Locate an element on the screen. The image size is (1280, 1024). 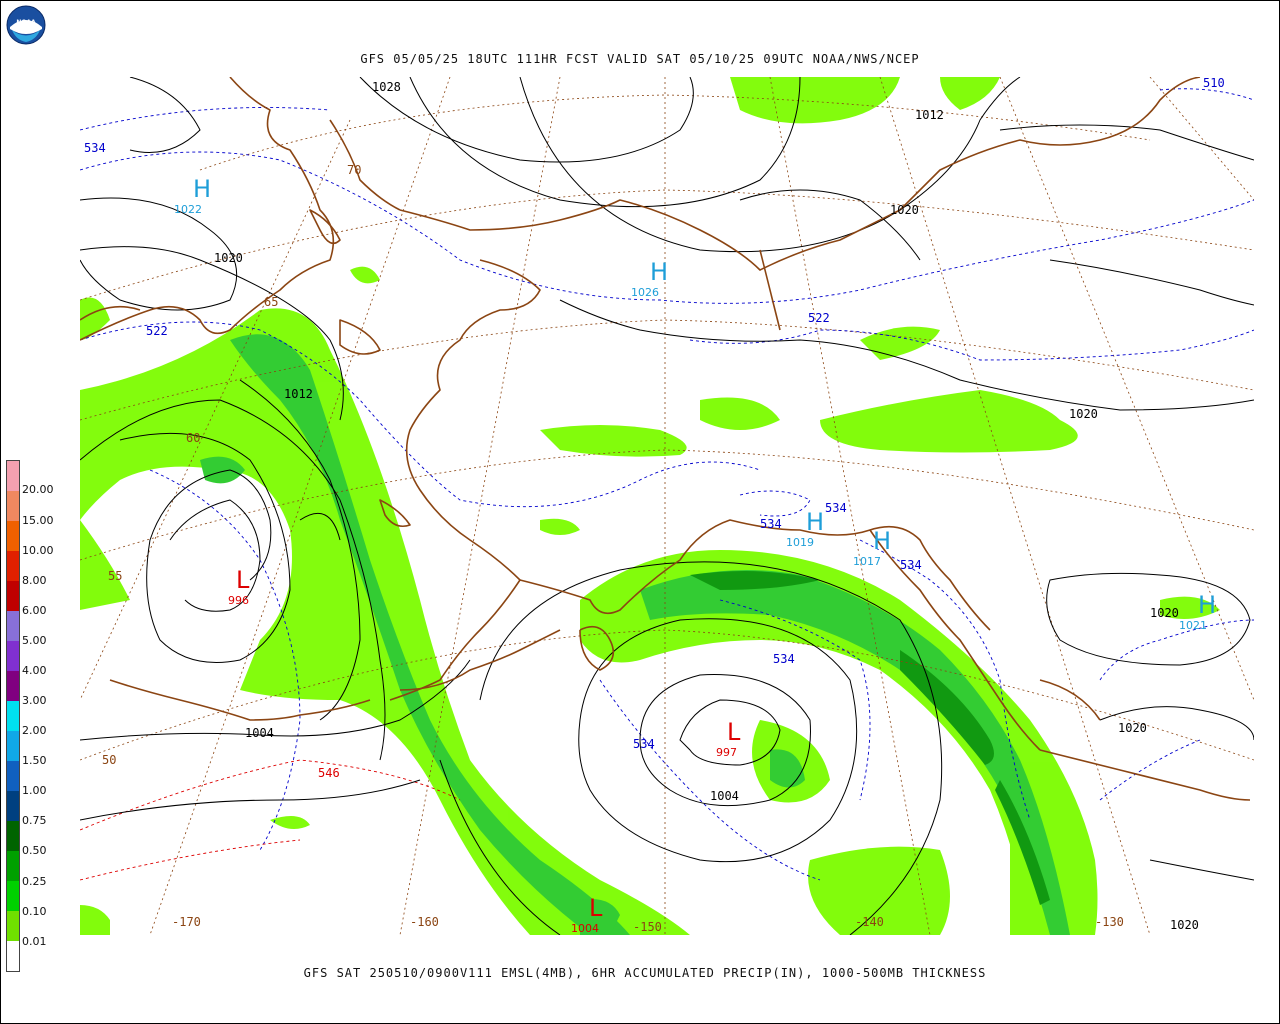
low-value: 997 is located at coordinates (726, 752).